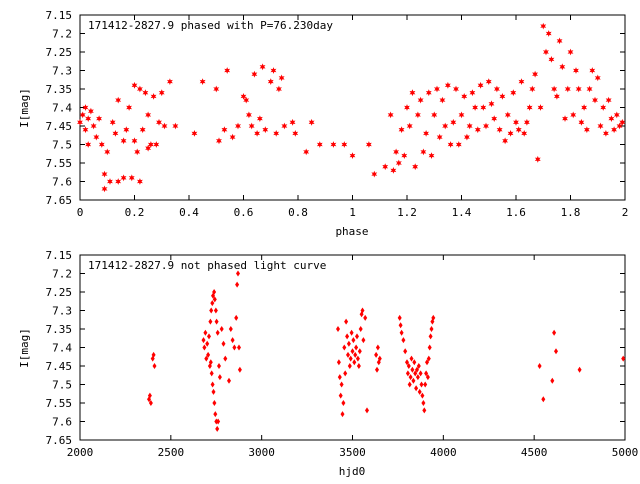 The width and height of the screenshot is (640, 484). What do you see at coordinates (352, 452) in the screenshot?
I see `x-tick-label: 3500` at bounding box center [352, 452].